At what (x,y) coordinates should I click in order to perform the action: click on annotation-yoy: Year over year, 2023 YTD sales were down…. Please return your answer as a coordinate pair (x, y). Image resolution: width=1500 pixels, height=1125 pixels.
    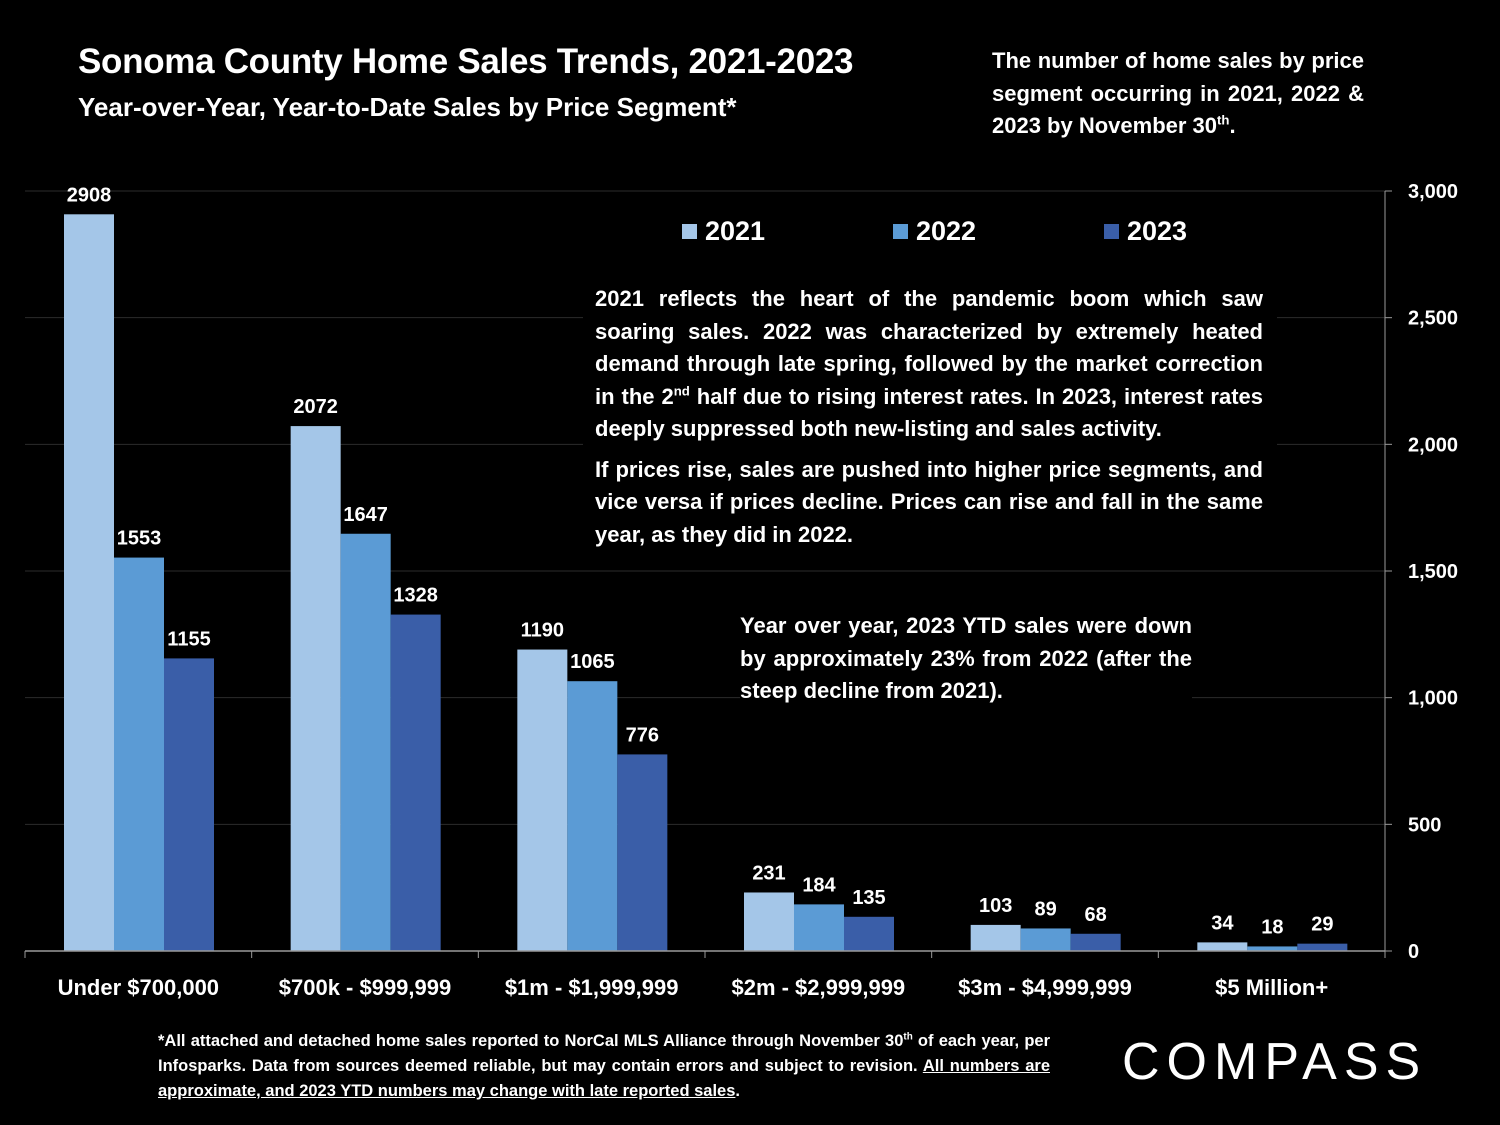
    Looking at the image, I should click on (966, 659).